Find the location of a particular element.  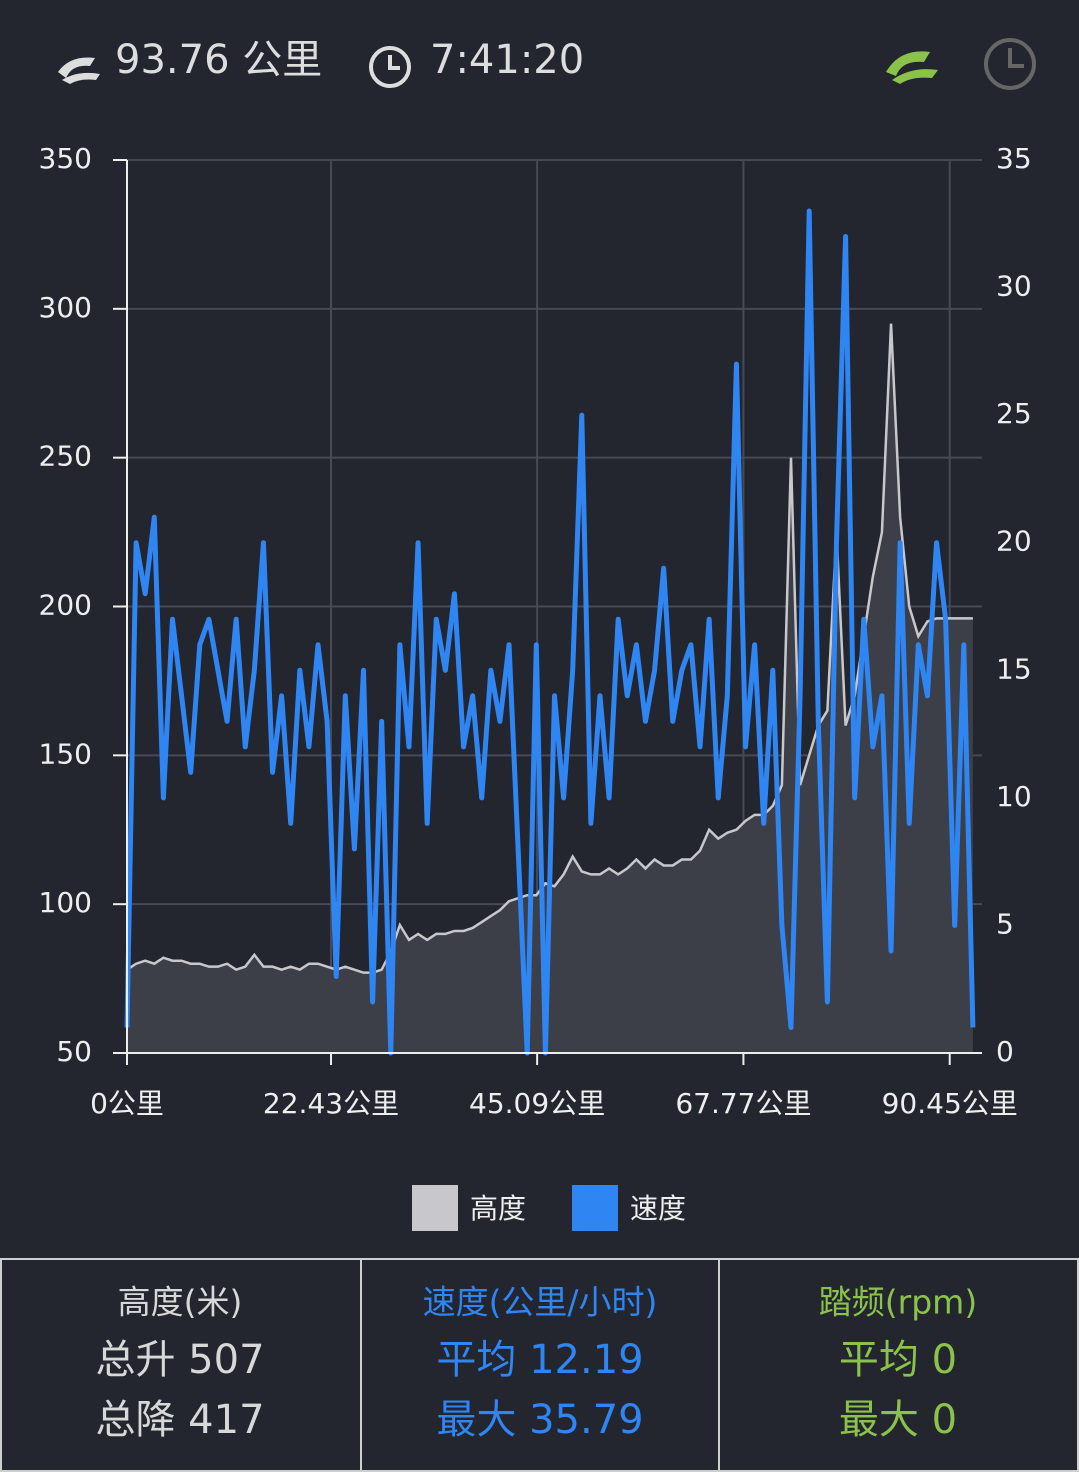

stats-panel is located at coordinates (539, 1365).